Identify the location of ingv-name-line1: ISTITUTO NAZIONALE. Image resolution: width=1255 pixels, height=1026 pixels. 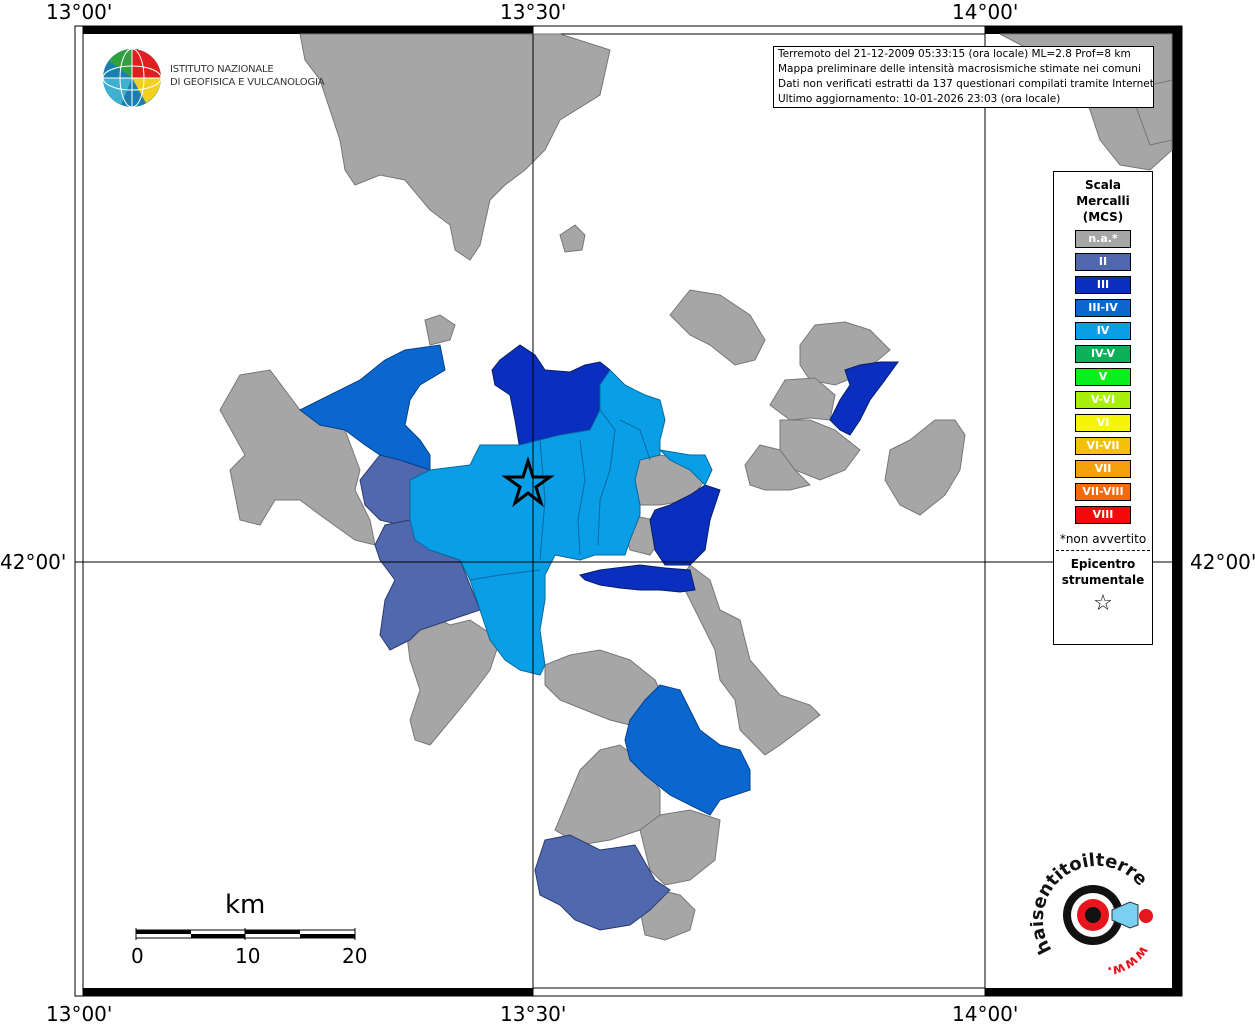
(222, 69).